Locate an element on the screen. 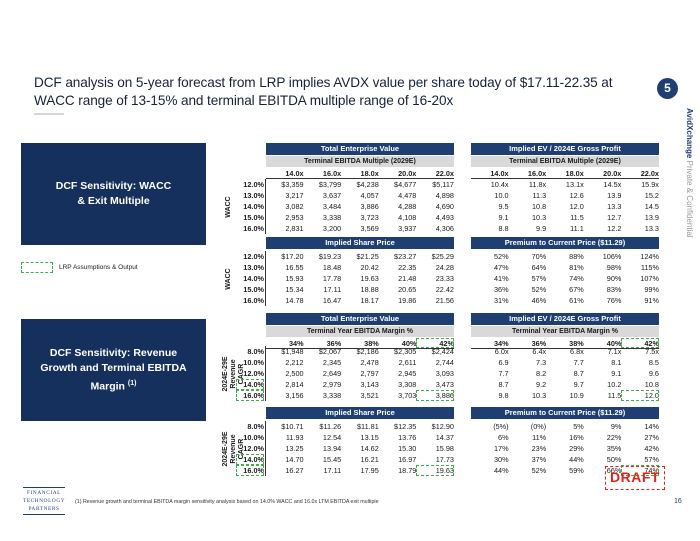 This screenshot has height=541, width=700. table-cell: 16.55 is located at coordinates (294, 267).